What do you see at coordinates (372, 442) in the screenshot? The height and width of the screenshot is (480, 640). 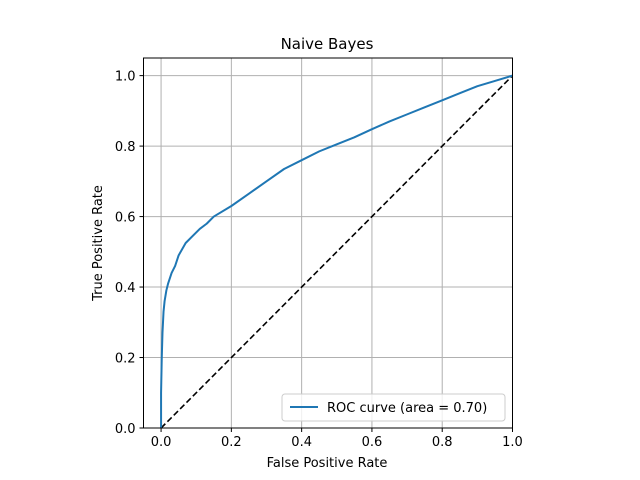 I see `x-tick-label: 0.6` at bounding box center [372, 442].